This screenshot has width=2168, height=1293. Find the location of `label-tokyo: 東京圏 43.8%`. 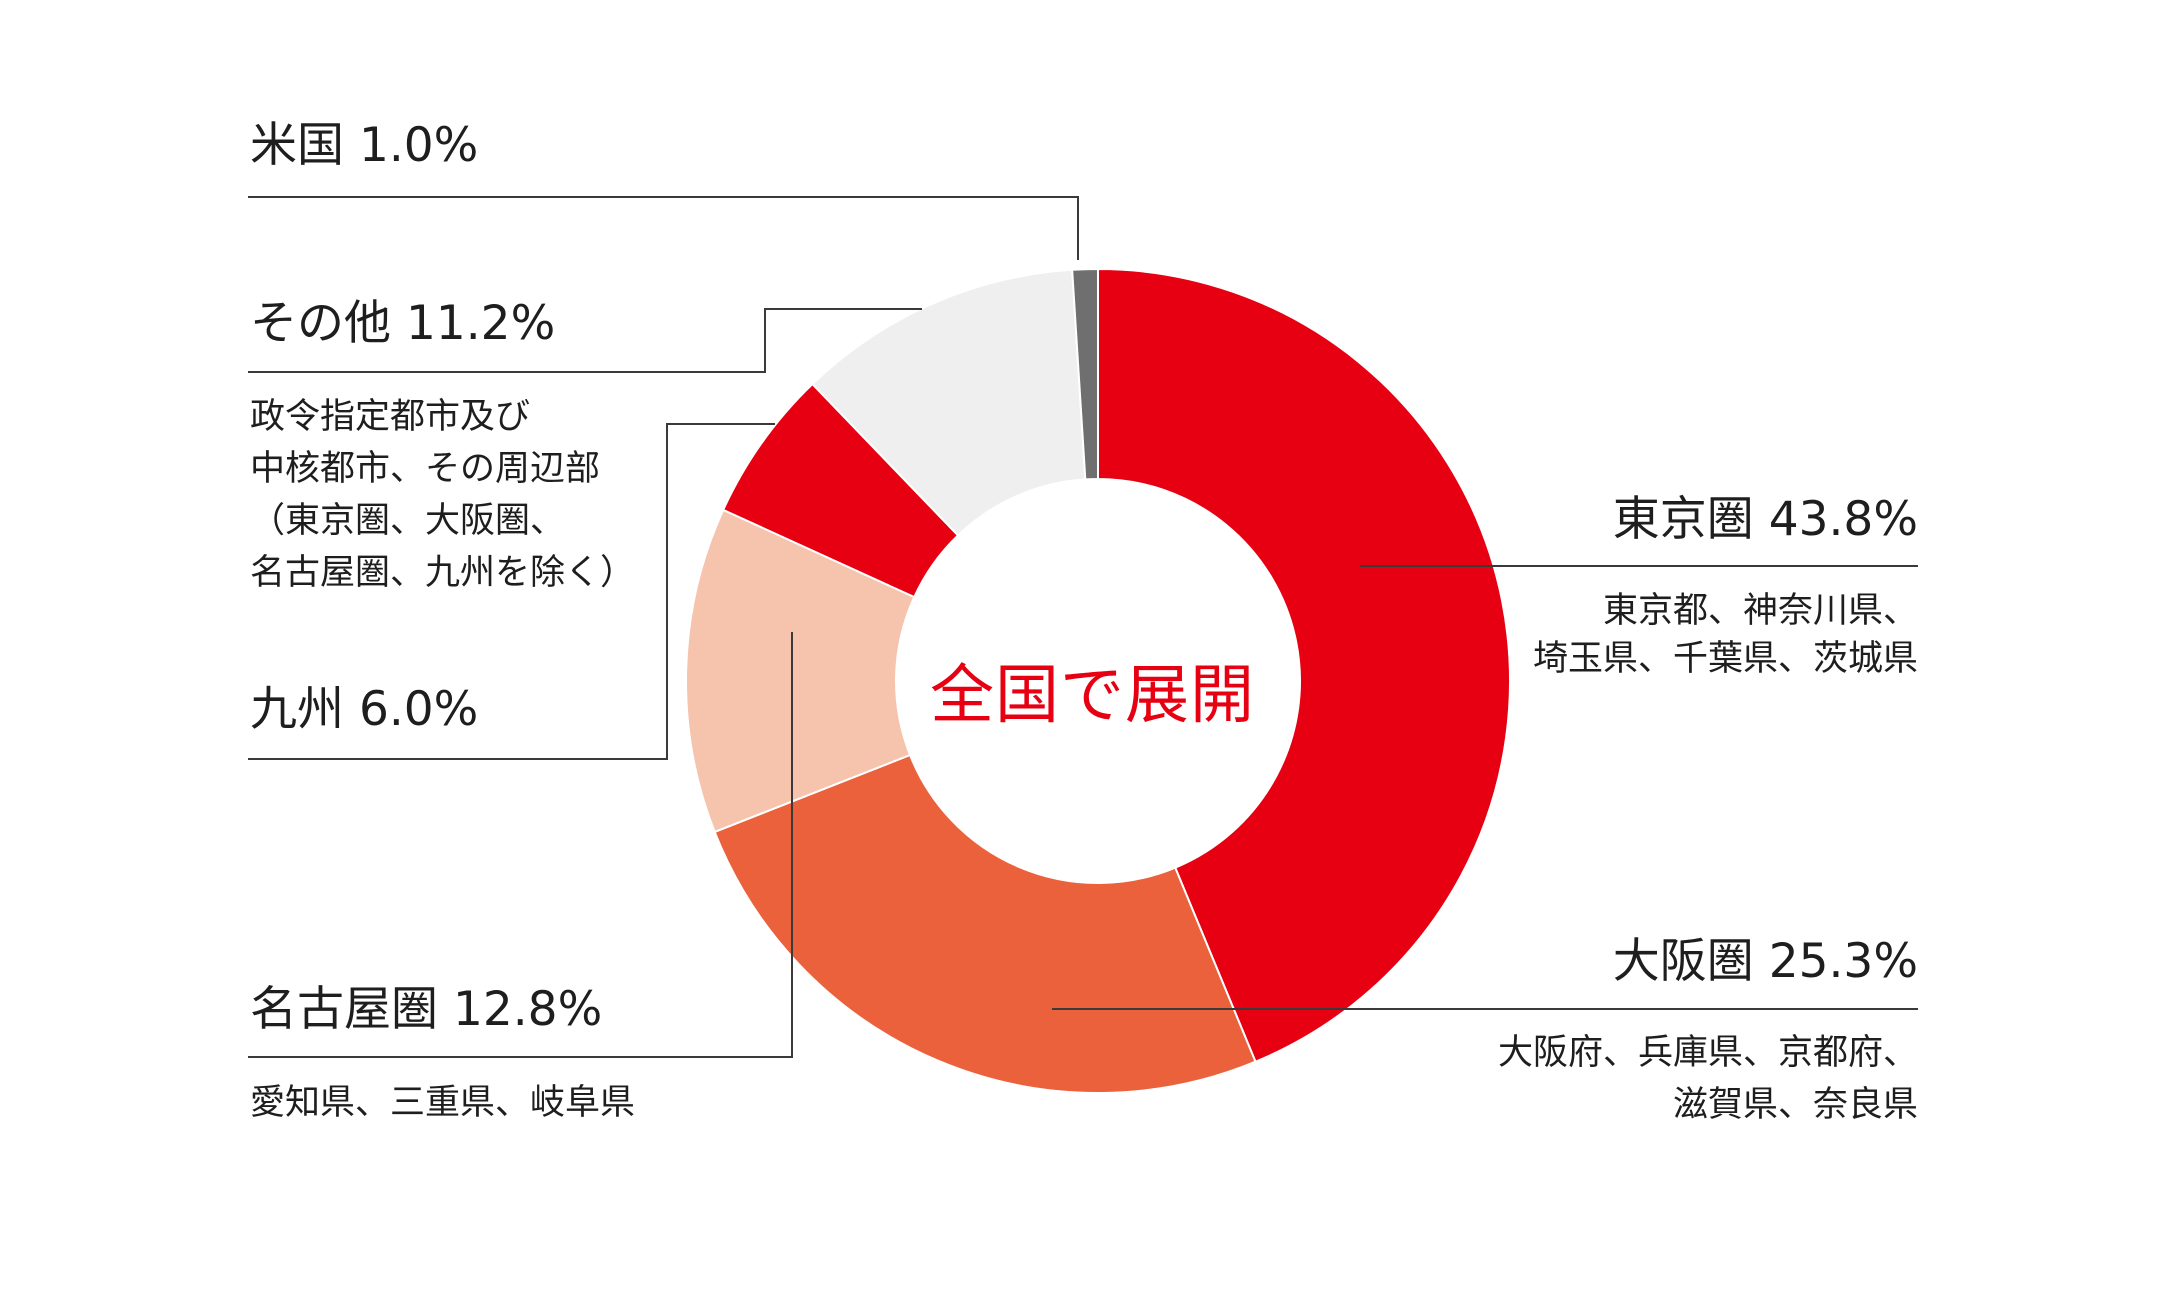

label-tokyo: 東京圏 43.8% is located at coordinates (1765, 519).